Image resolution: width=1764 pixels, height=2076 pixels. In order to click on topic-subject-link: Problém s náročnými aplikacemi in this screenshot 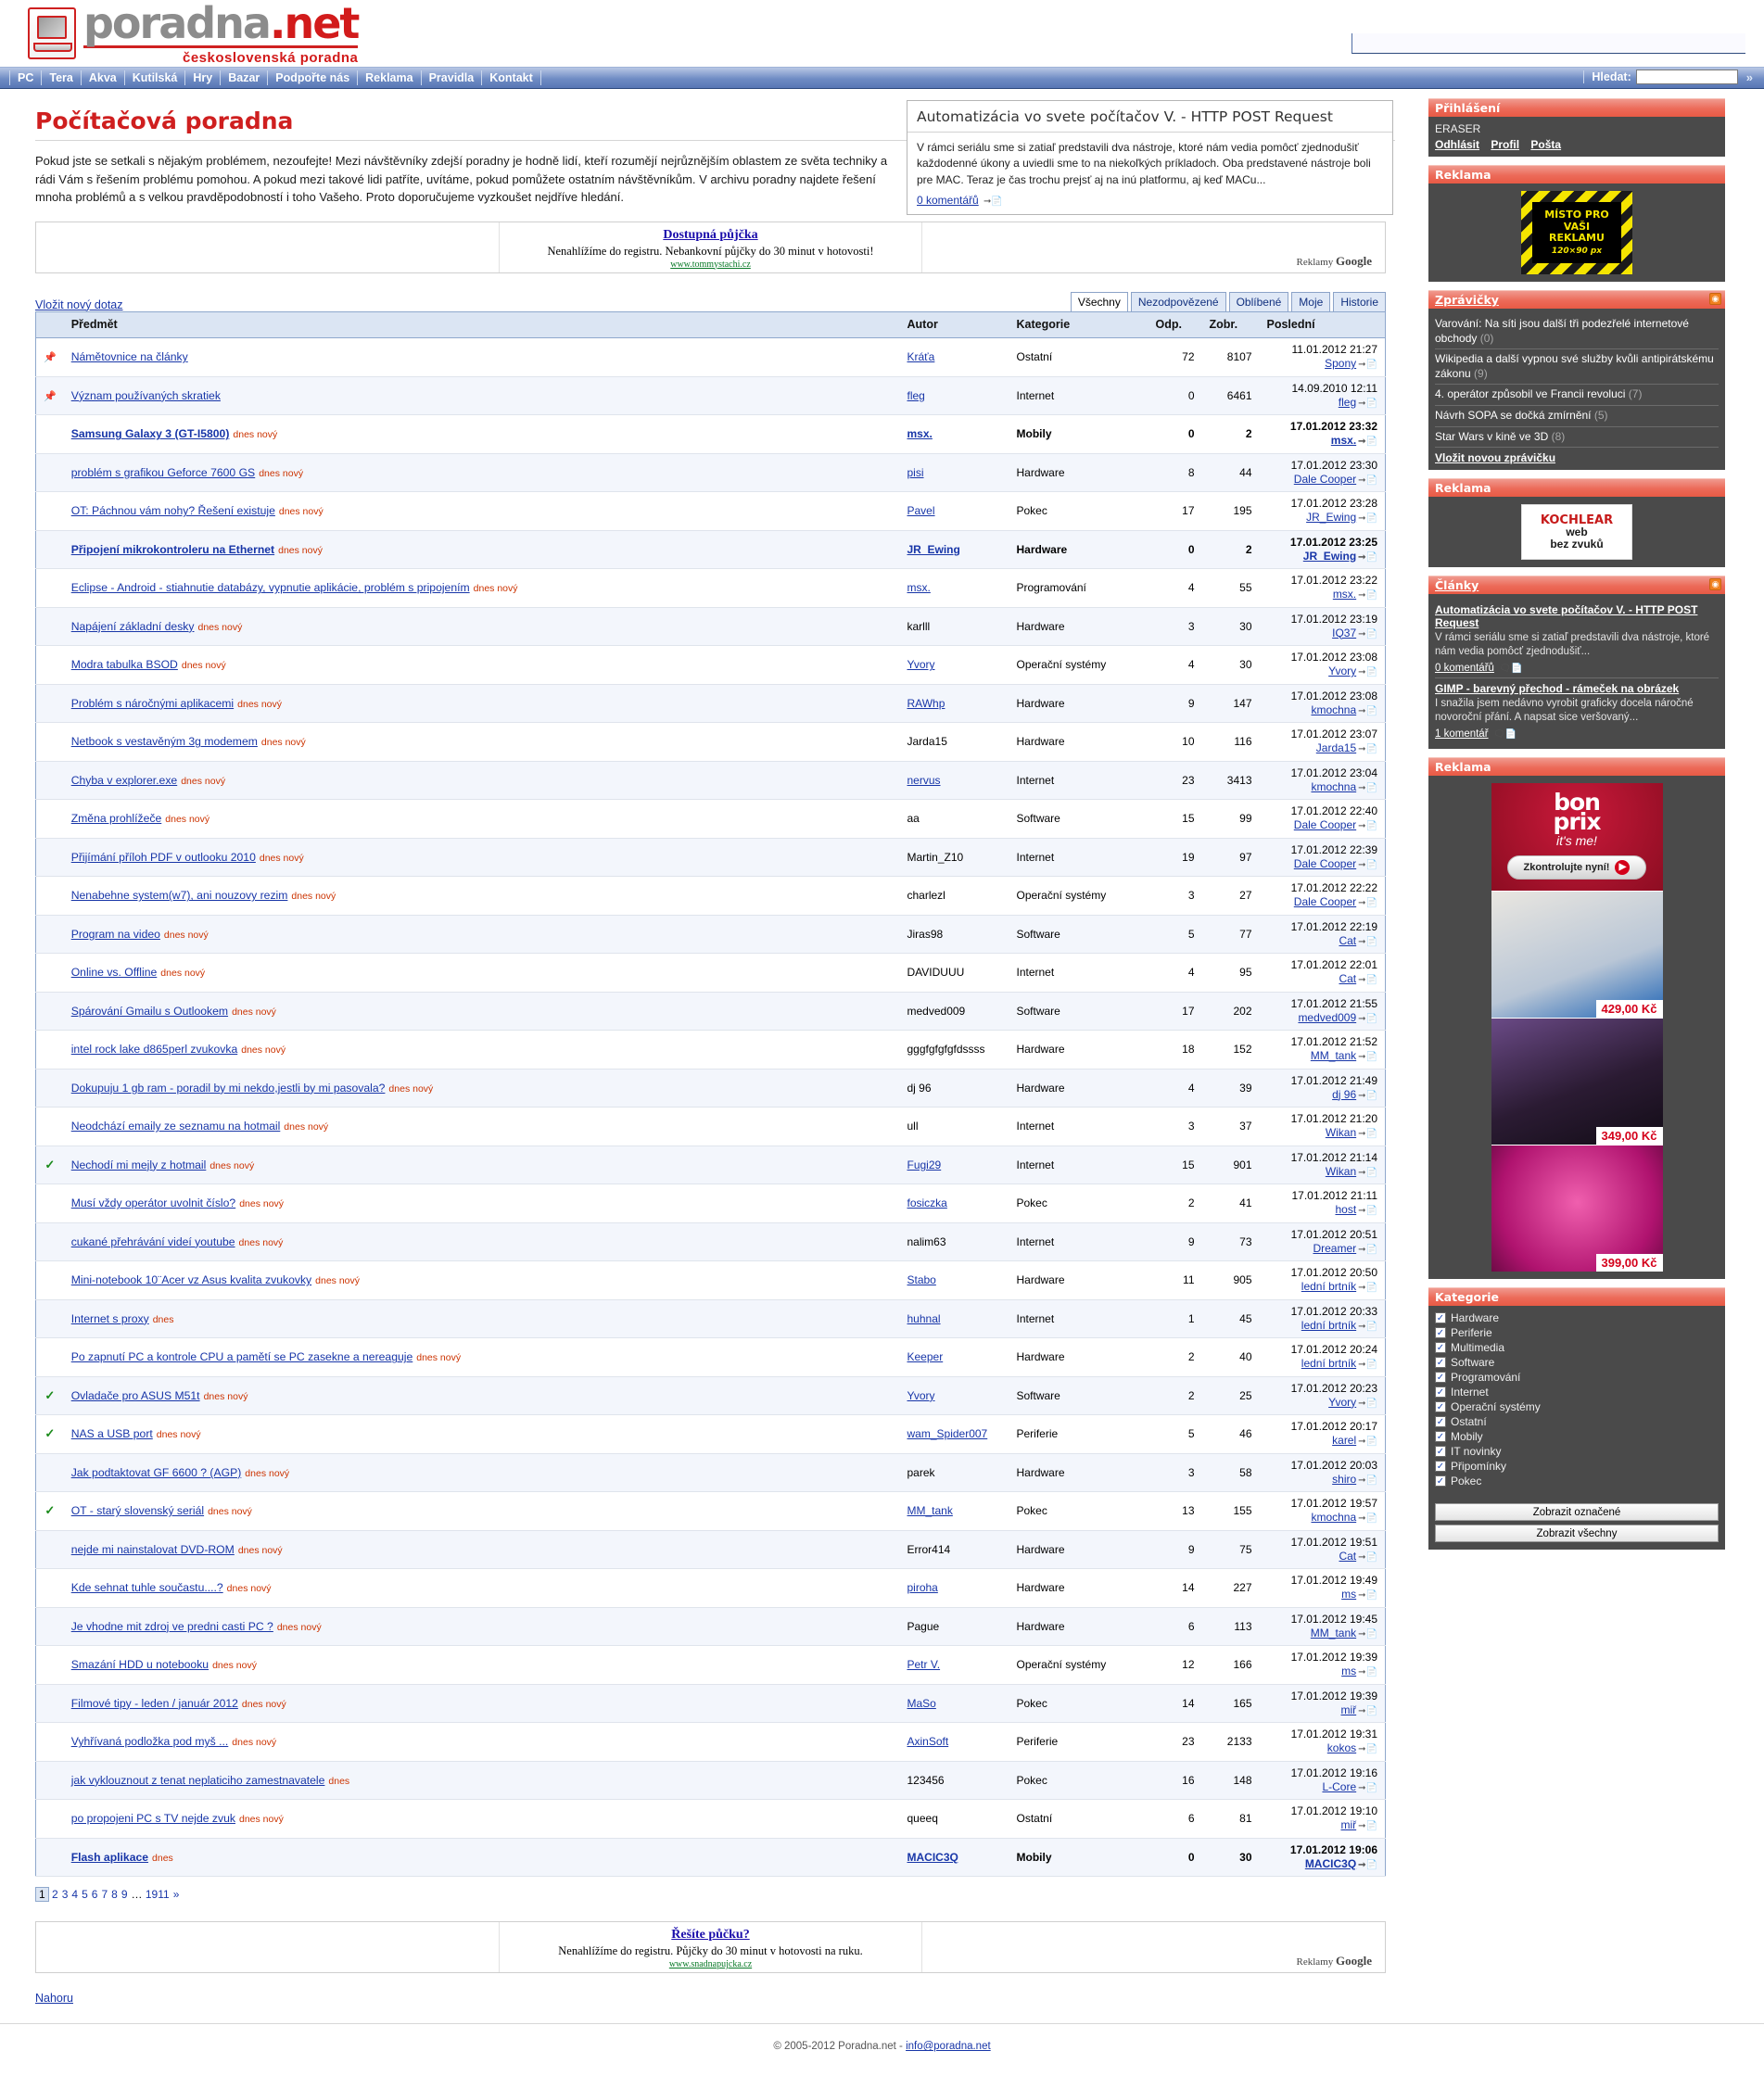, I will do `click(153, 703)`.